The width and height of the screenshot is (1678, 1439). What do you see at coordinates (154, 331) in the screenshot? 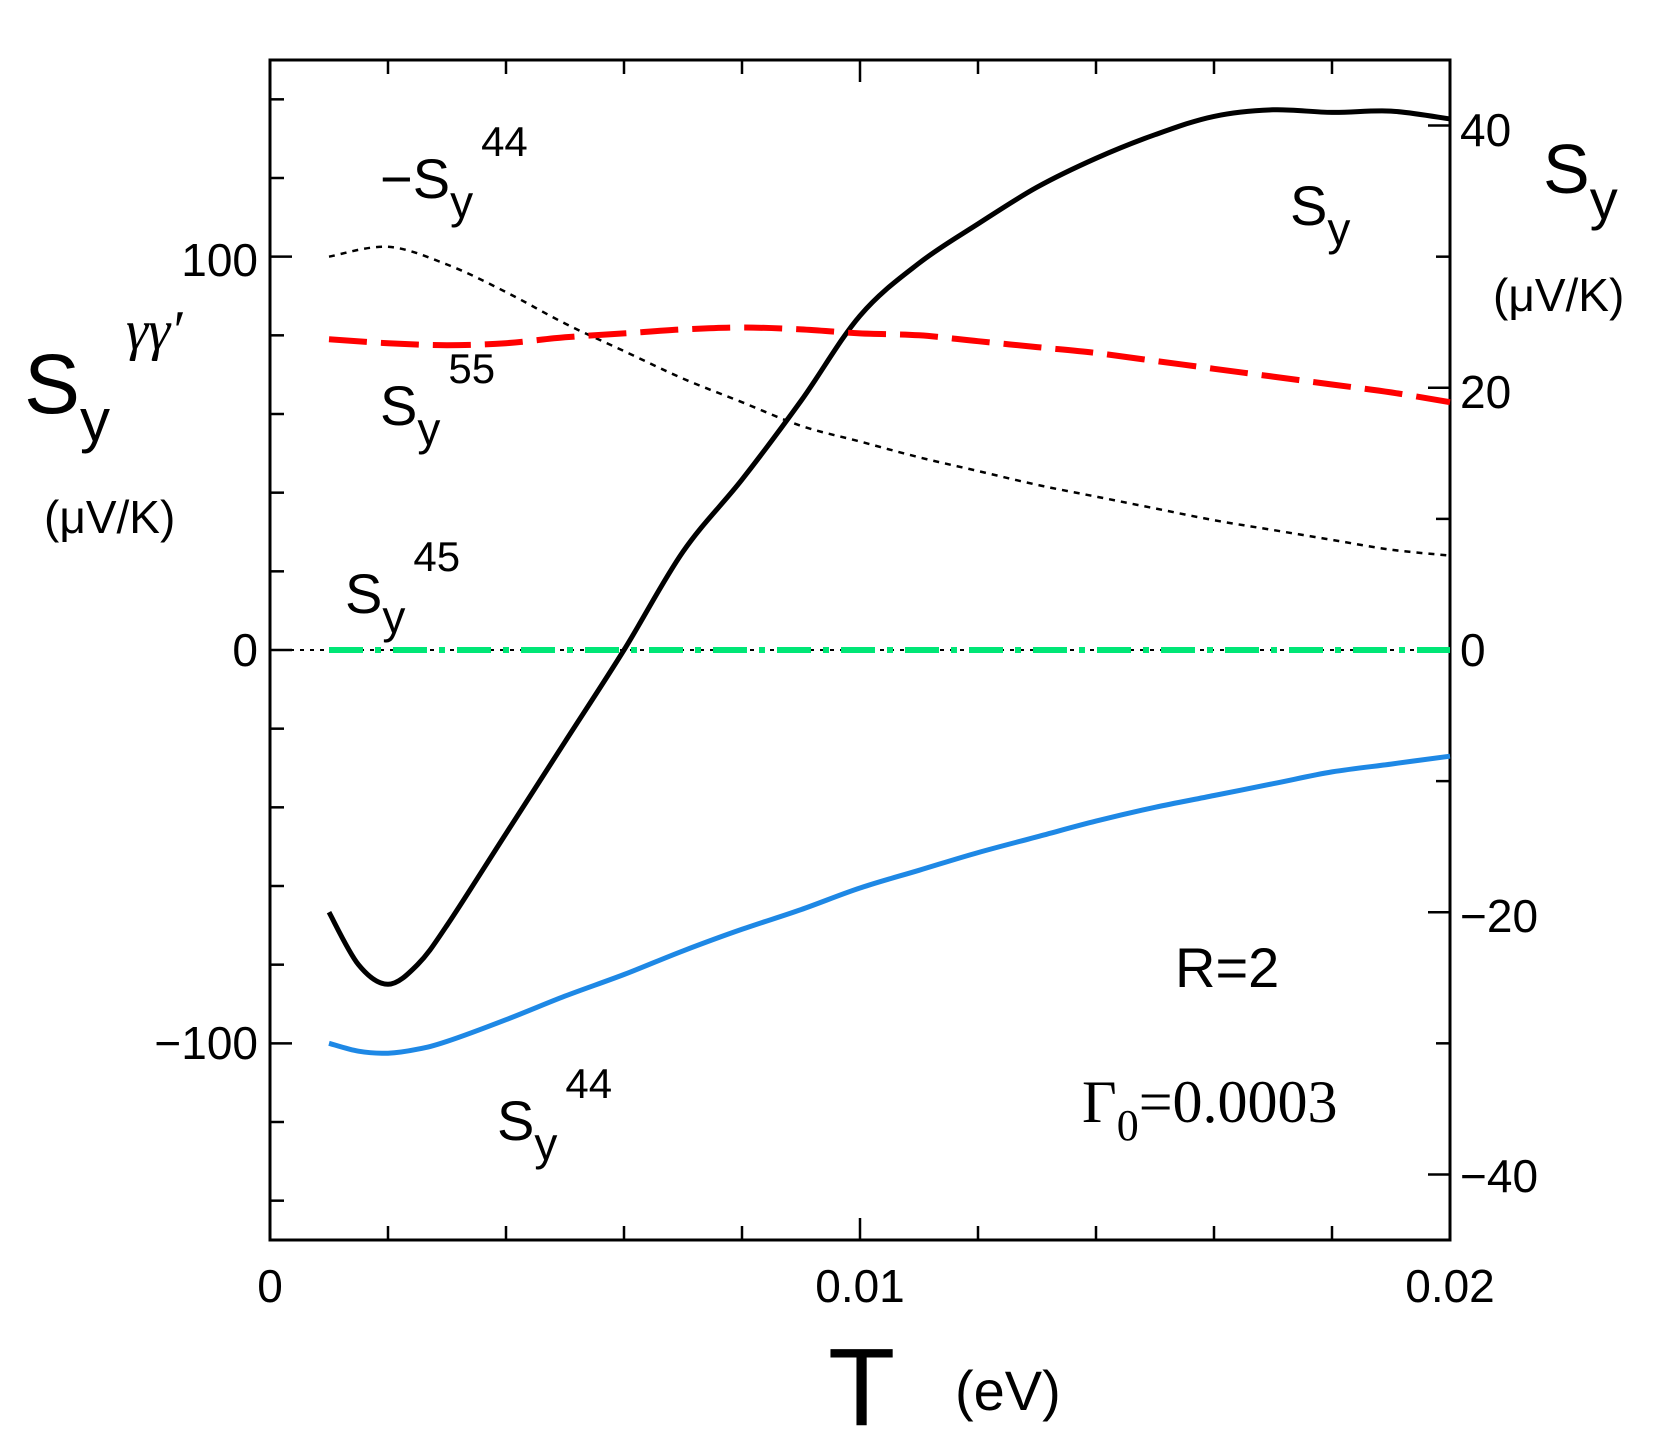
I see `y-left-axis-title-sup: γγ′` at bounding box center [154, 331].